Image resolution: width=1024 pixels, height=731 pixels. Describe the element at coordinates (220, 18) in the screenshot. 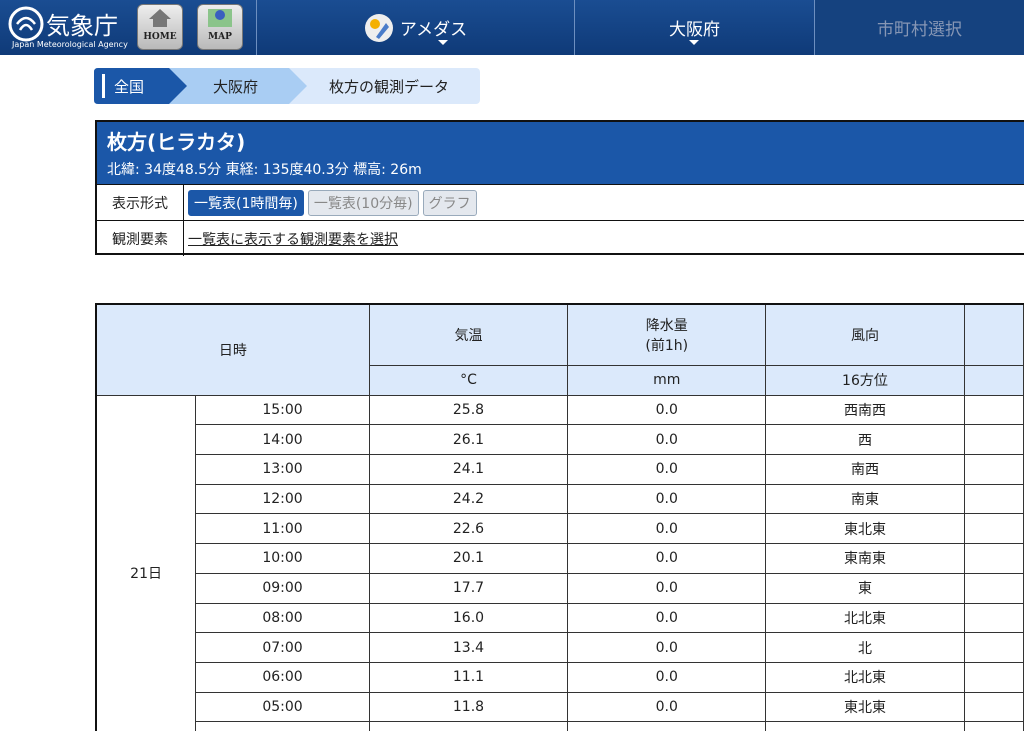

I see `map-icon` at that location.